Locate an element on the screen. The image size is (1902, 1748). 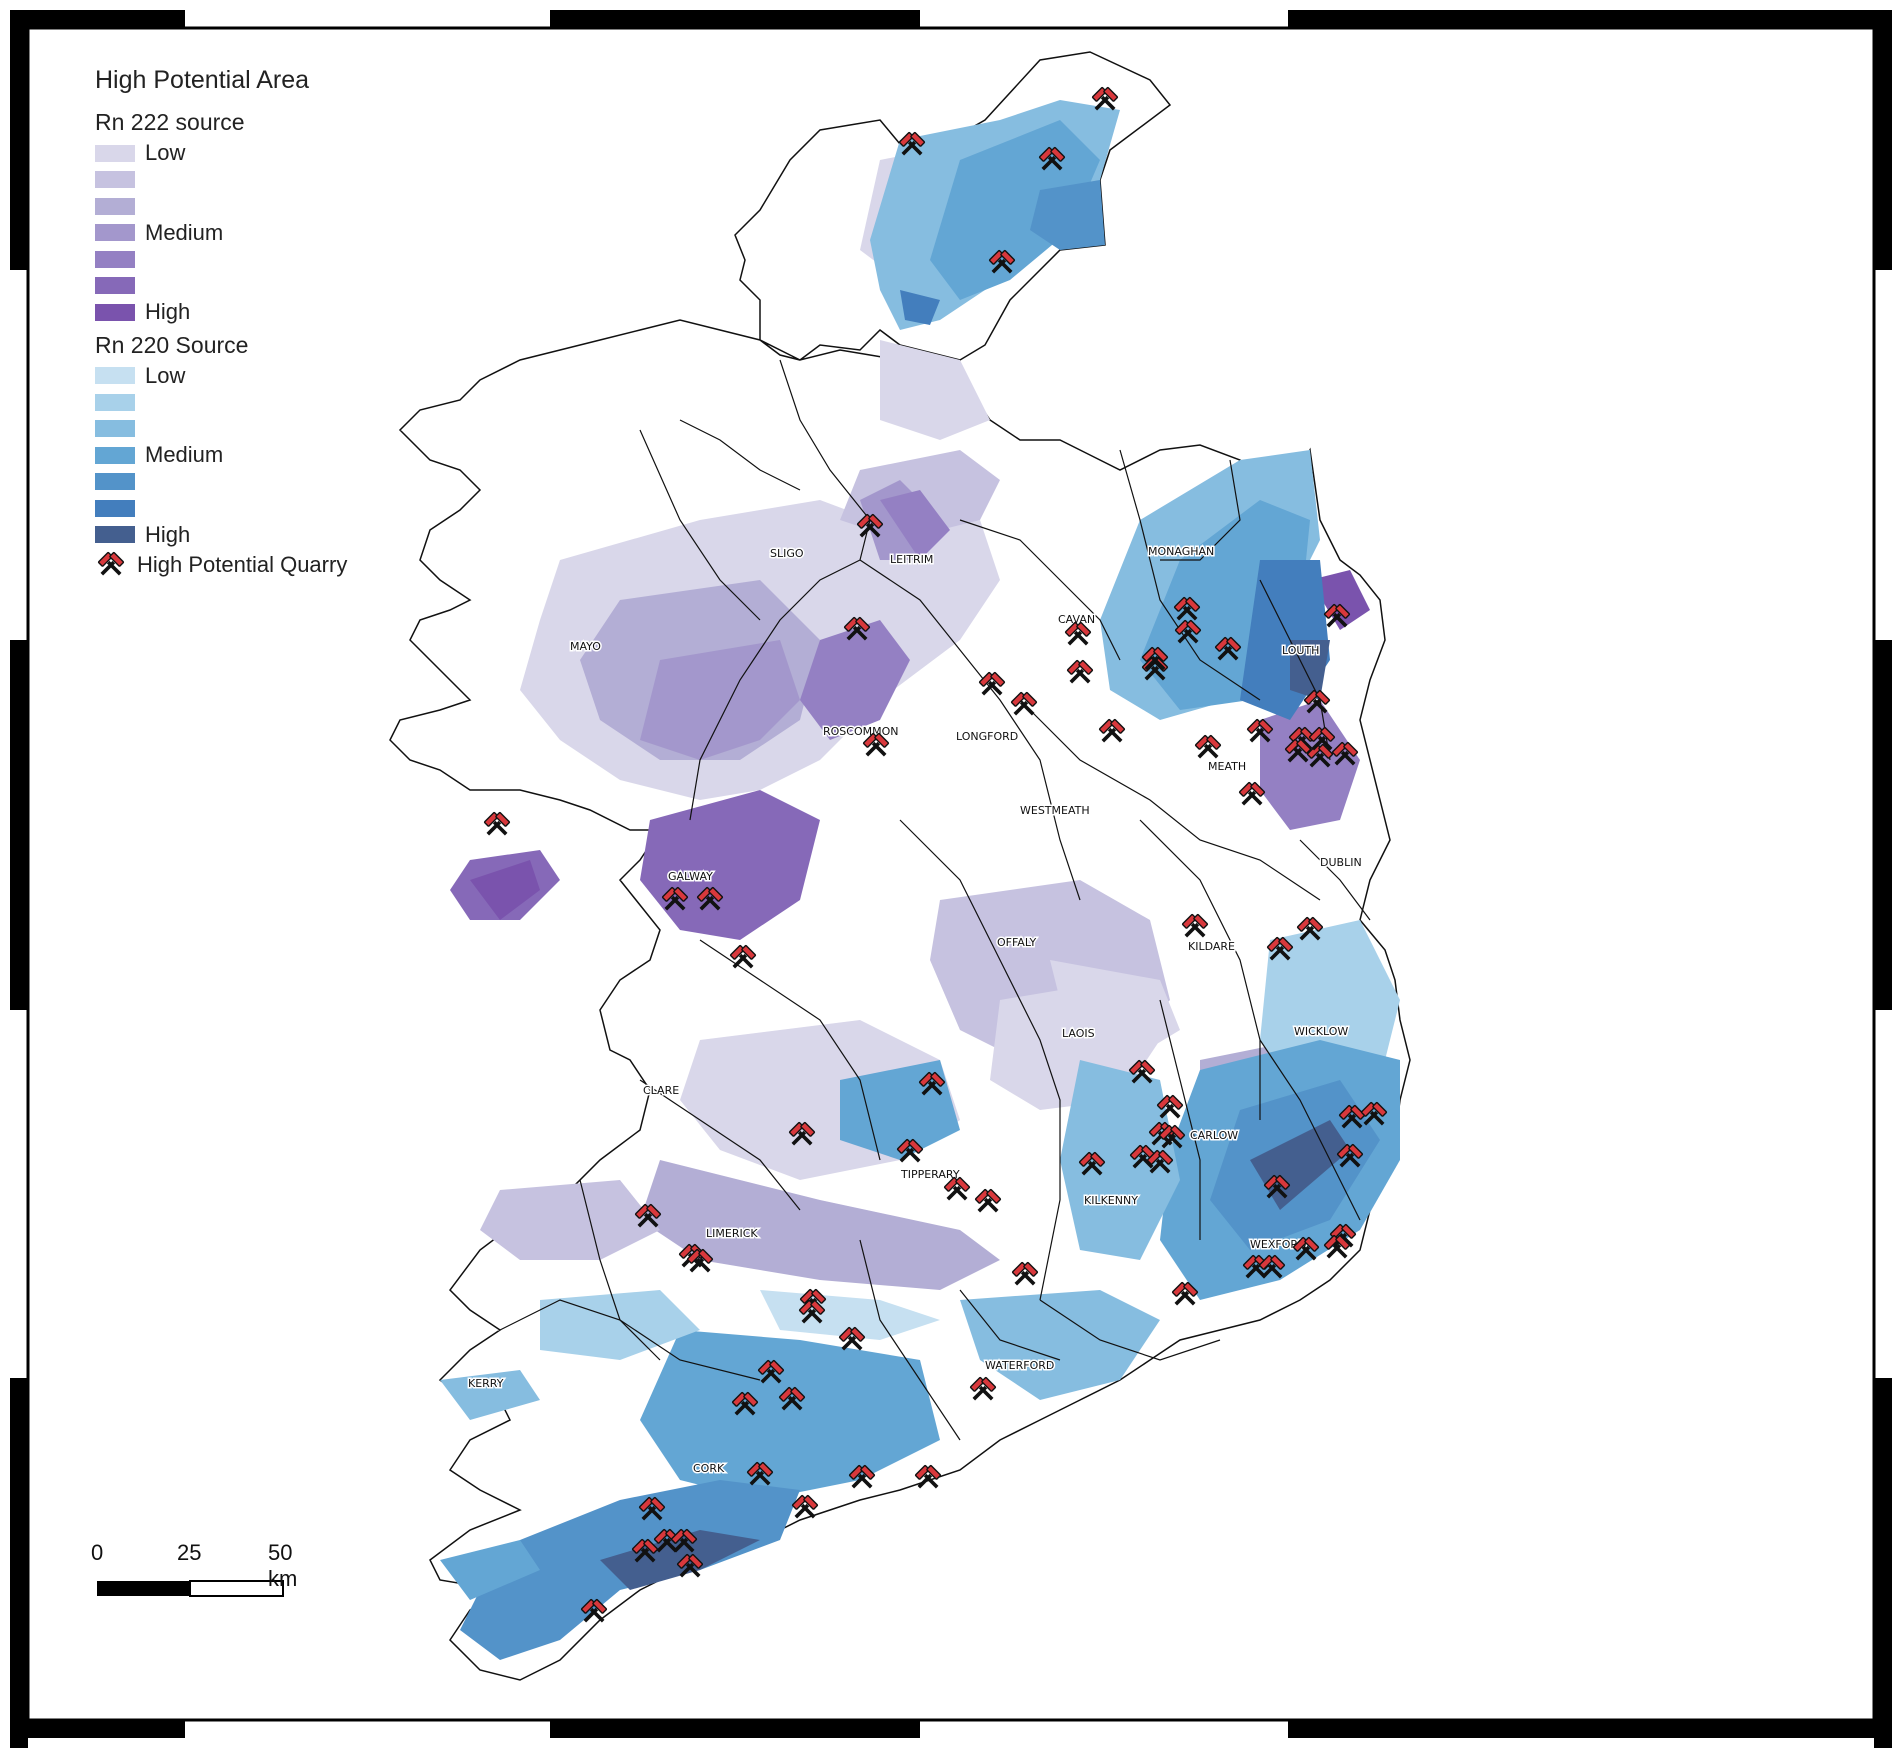
legend-rn222-list: Low Medium High is located at coordinates (221, 233).